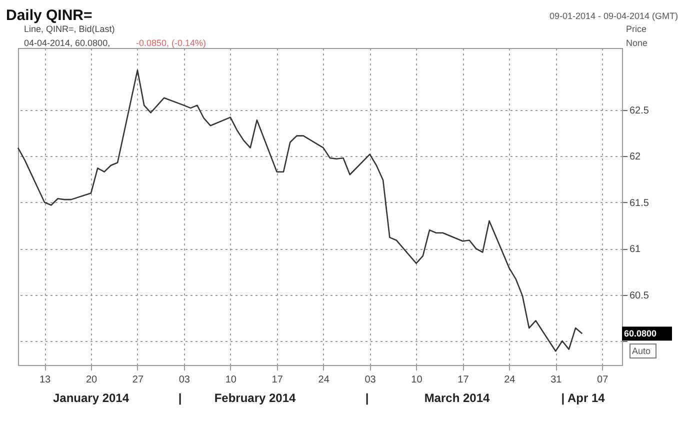 The image size is (678, 425). What do you see at coordinates (636, 157) in the screenshot?
I see `y-tick-label: 62` at bounding box center [636, 157].